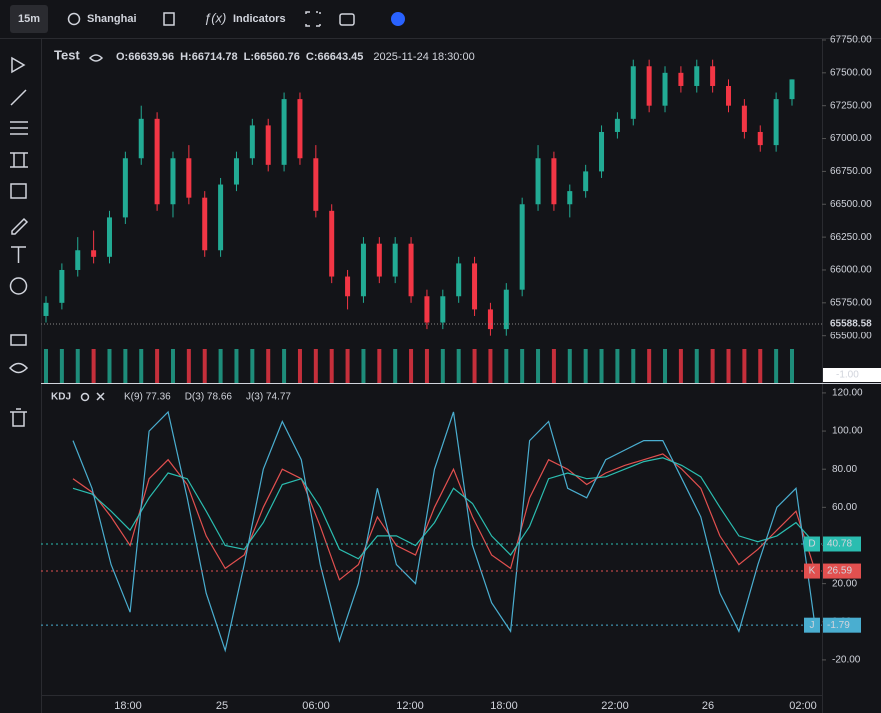 Image resolution: width=881 pixels, height=713 pixels. What do you see at coordinates (85, 397) in the screenshot?
I see `settings-icon` at bounding box center [85, 397].